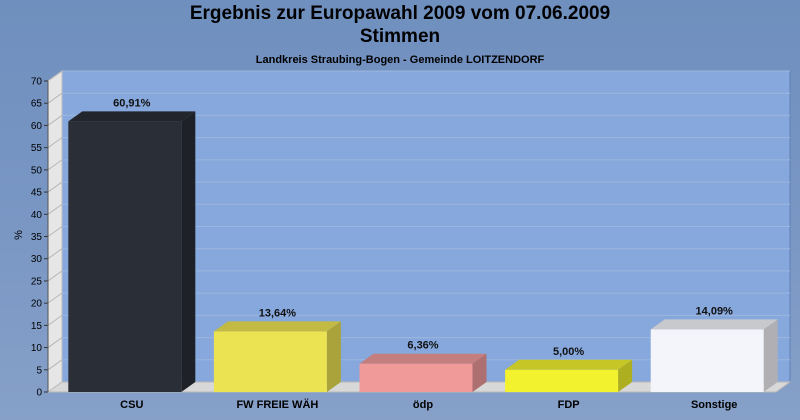  Describe the element at coordinates (568, 352) in the screenshot. I see `data-label: 5,00%` at that location.